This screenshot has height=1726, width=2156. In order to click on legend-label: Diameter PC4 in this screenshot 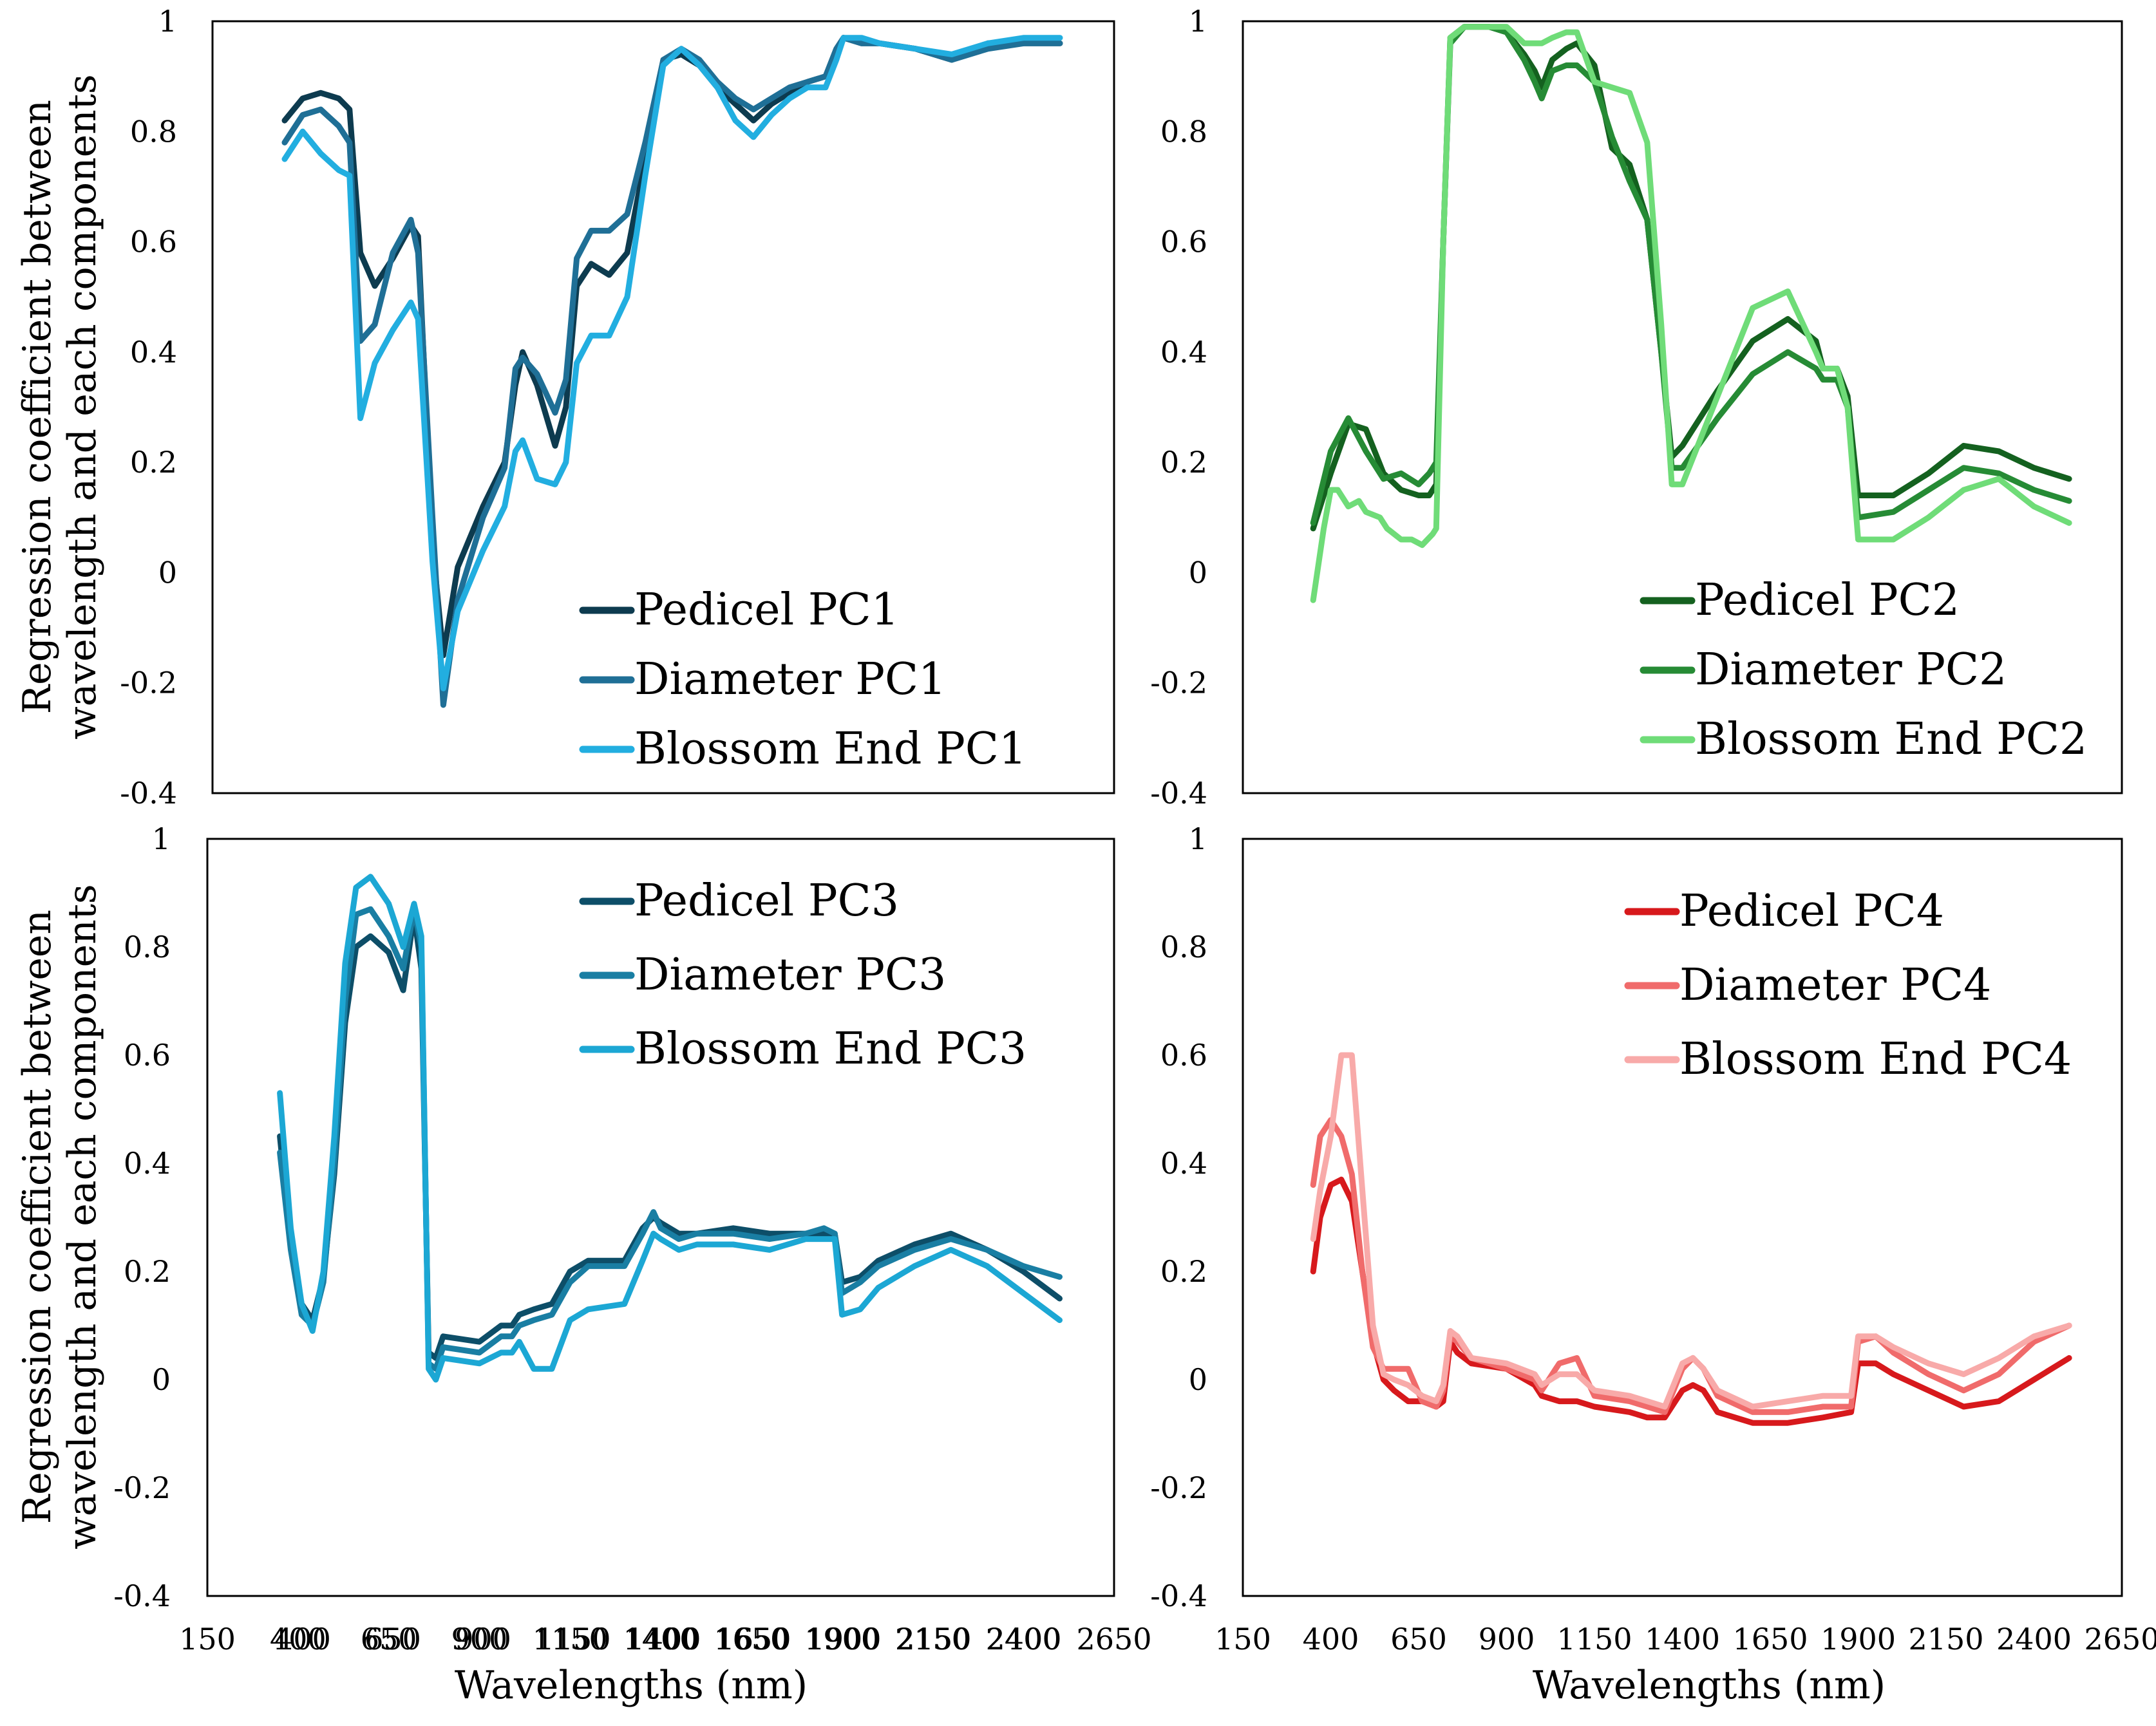, I will do `click(1835, 985)`.